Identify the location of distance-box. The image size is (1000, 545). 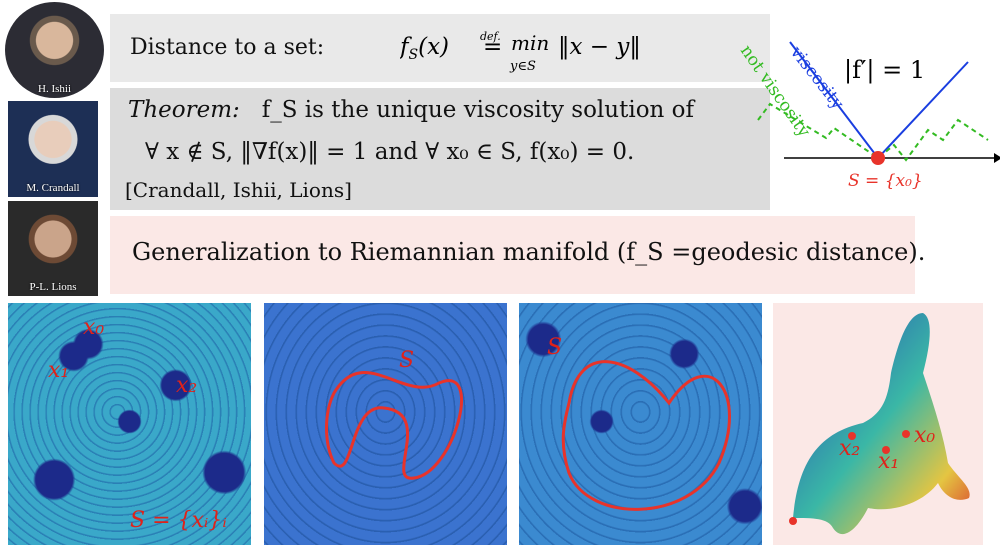
(440, 48).